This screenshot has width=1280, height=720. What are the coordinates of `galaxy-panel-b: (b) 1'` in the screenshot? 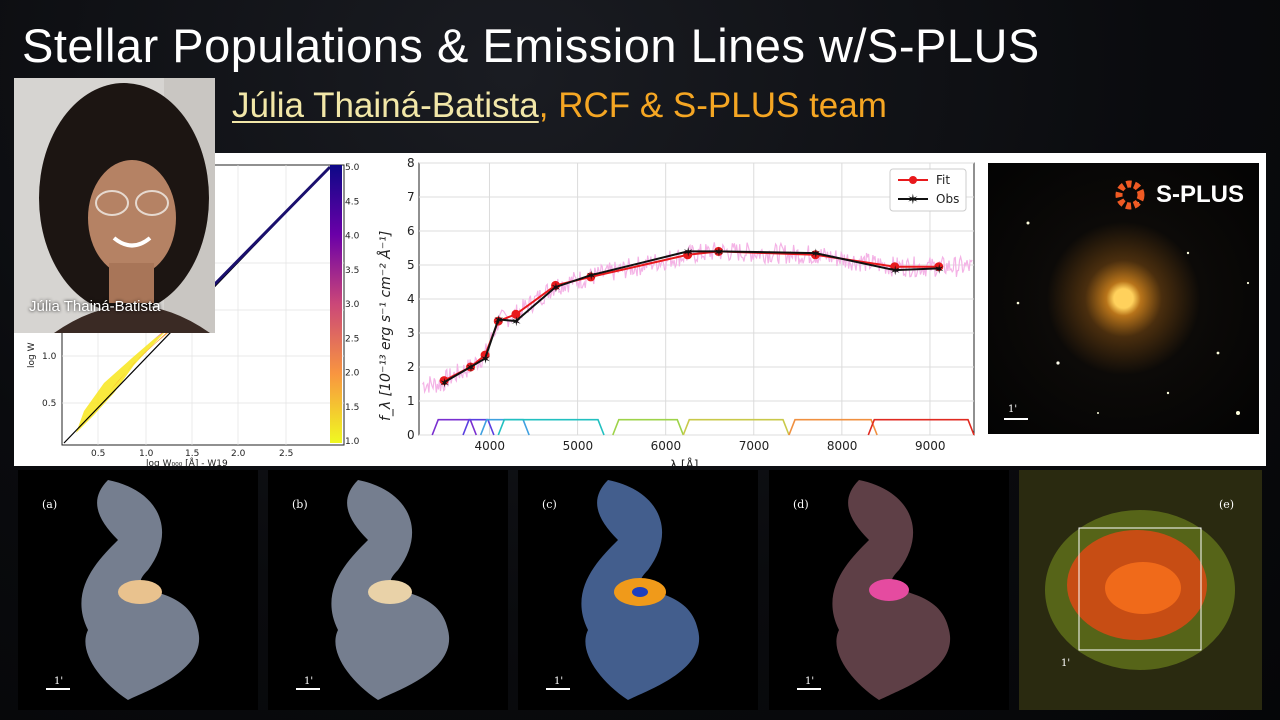 It's located at (388, 590).